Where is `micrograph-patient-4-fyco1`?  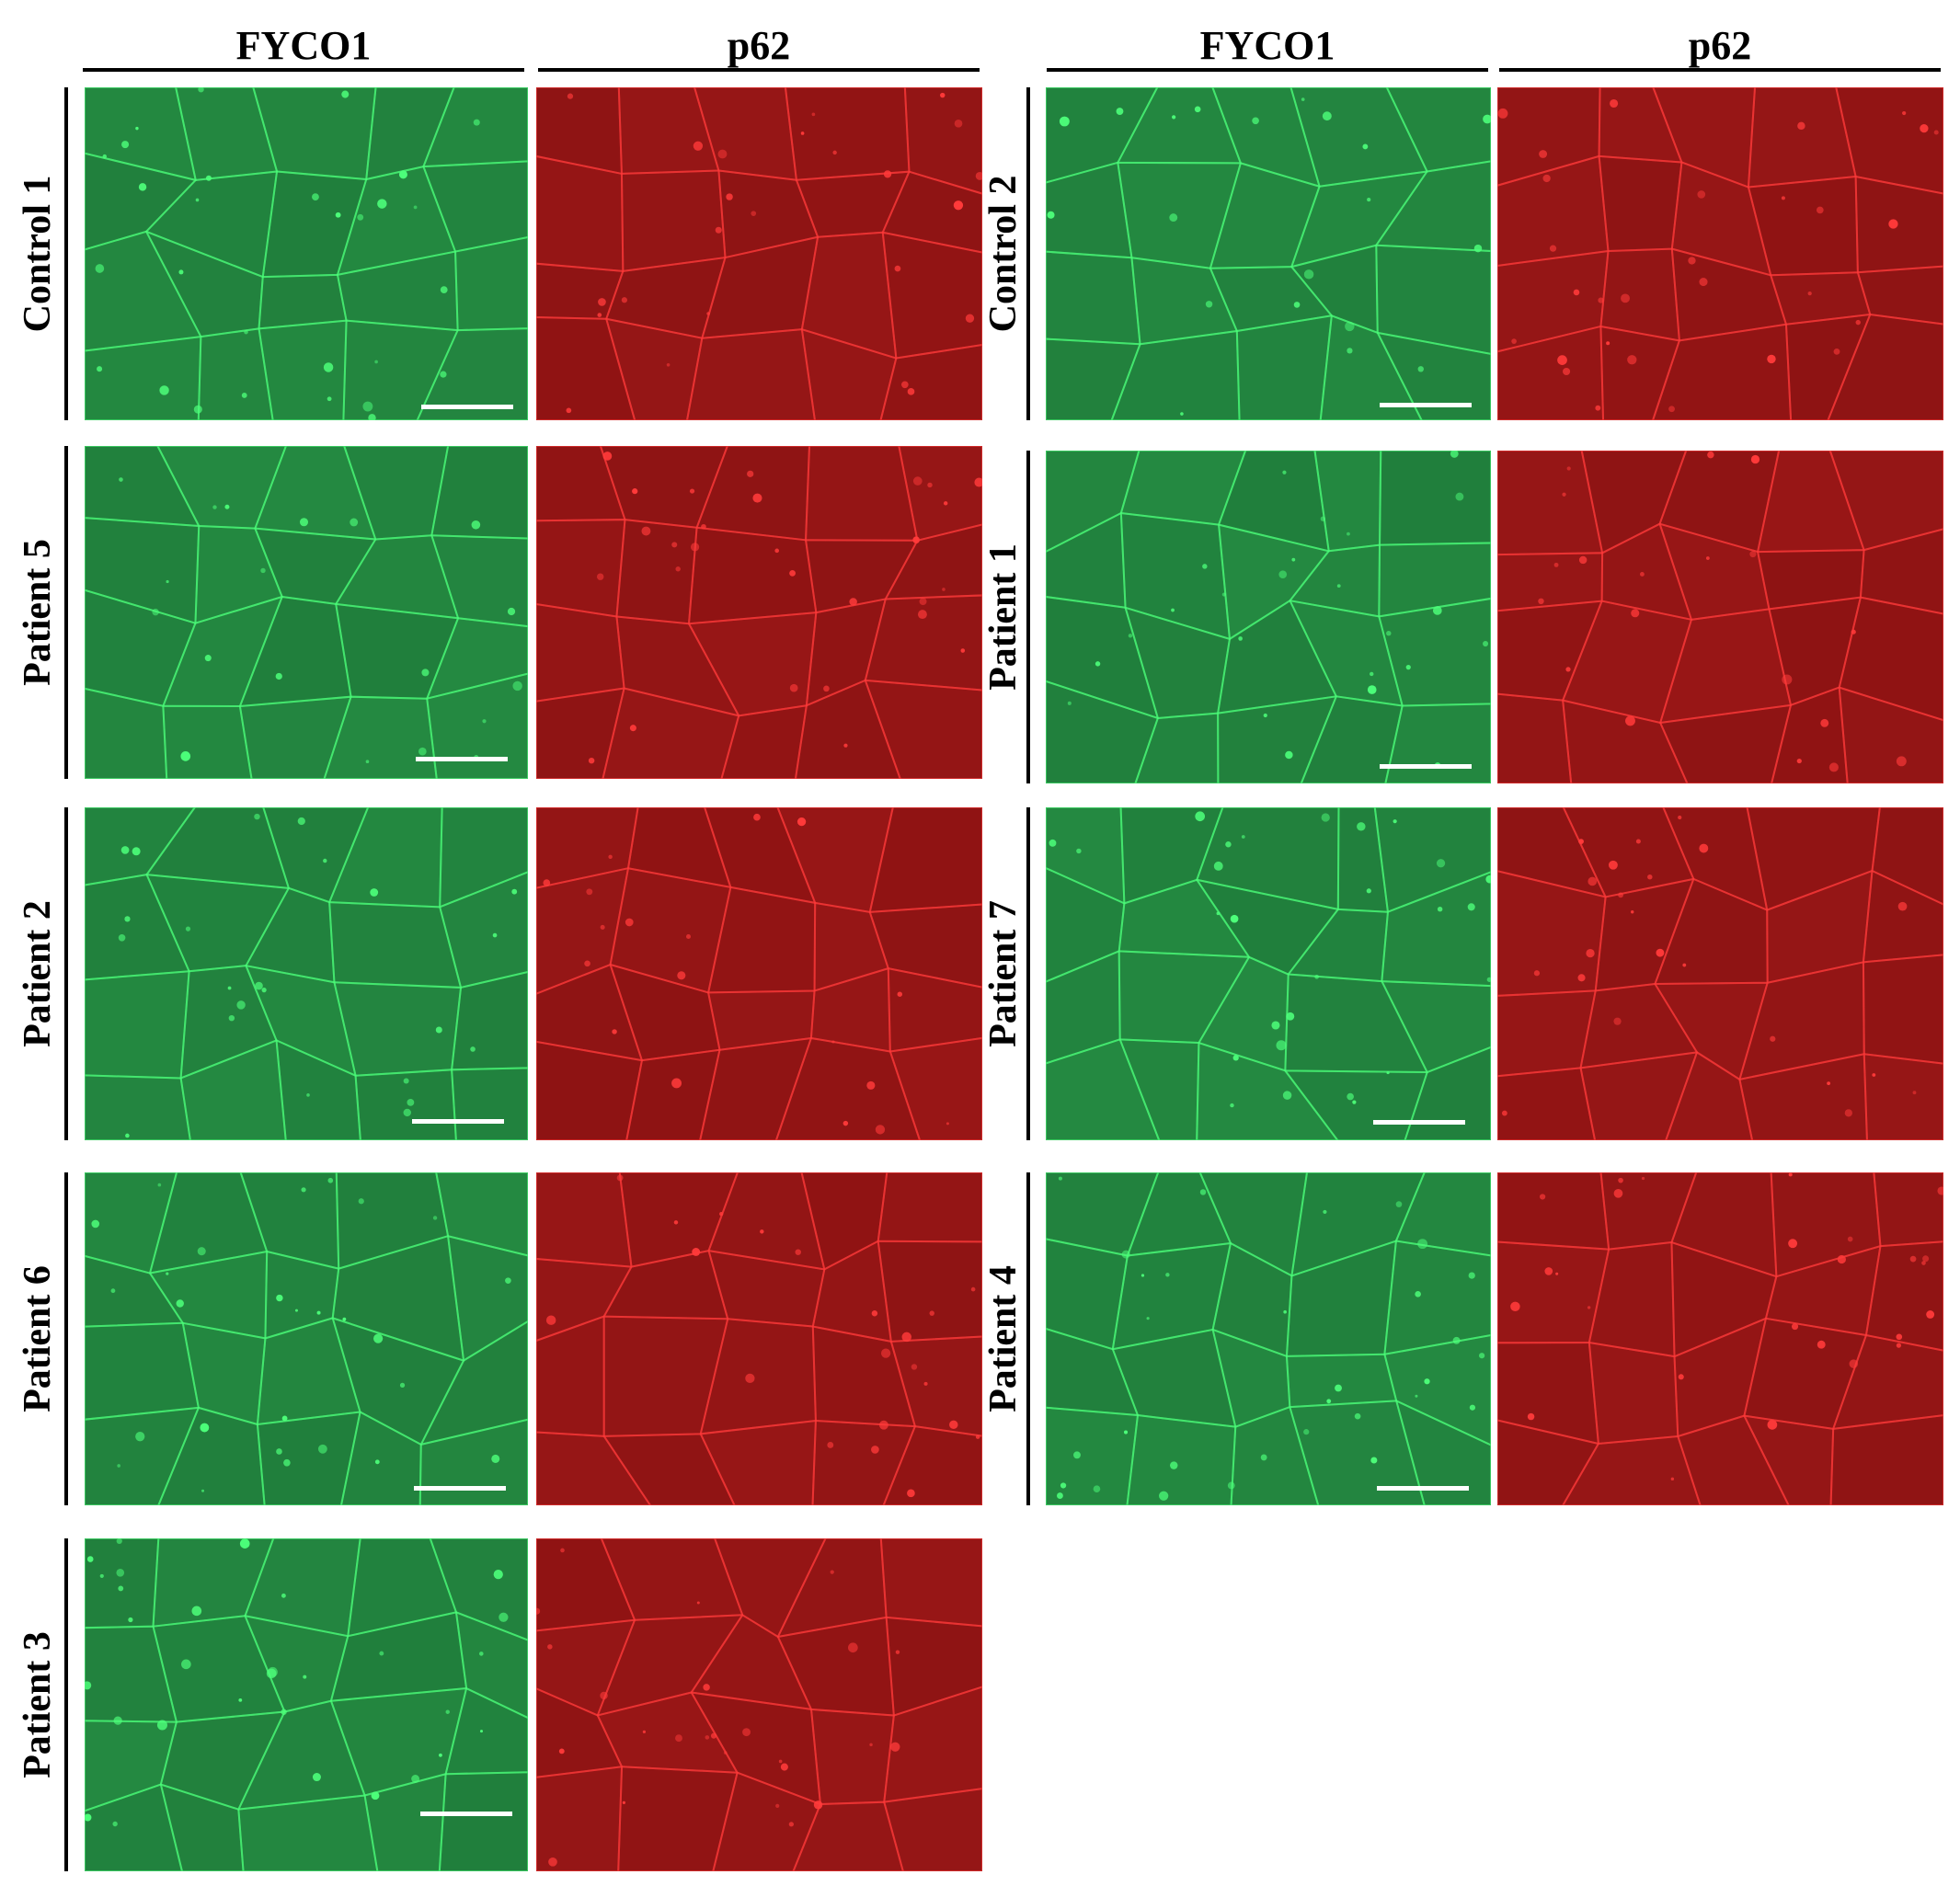 micrograph-patient-4-fyco1 is located at coordinates (1269, 1338).